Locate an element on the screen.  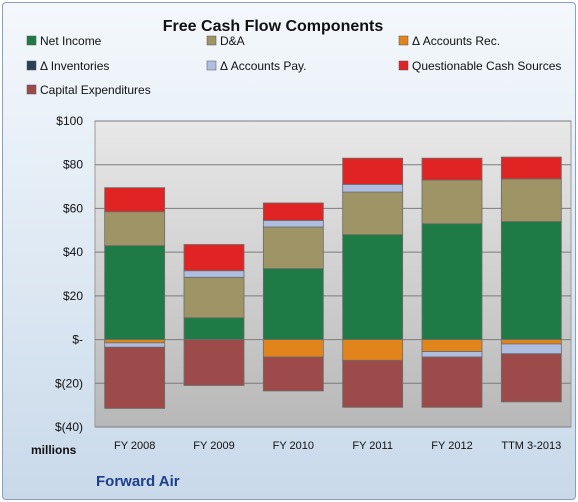
bar-capital-expenditures-fy-2012 is located at coordinates (452, 382).